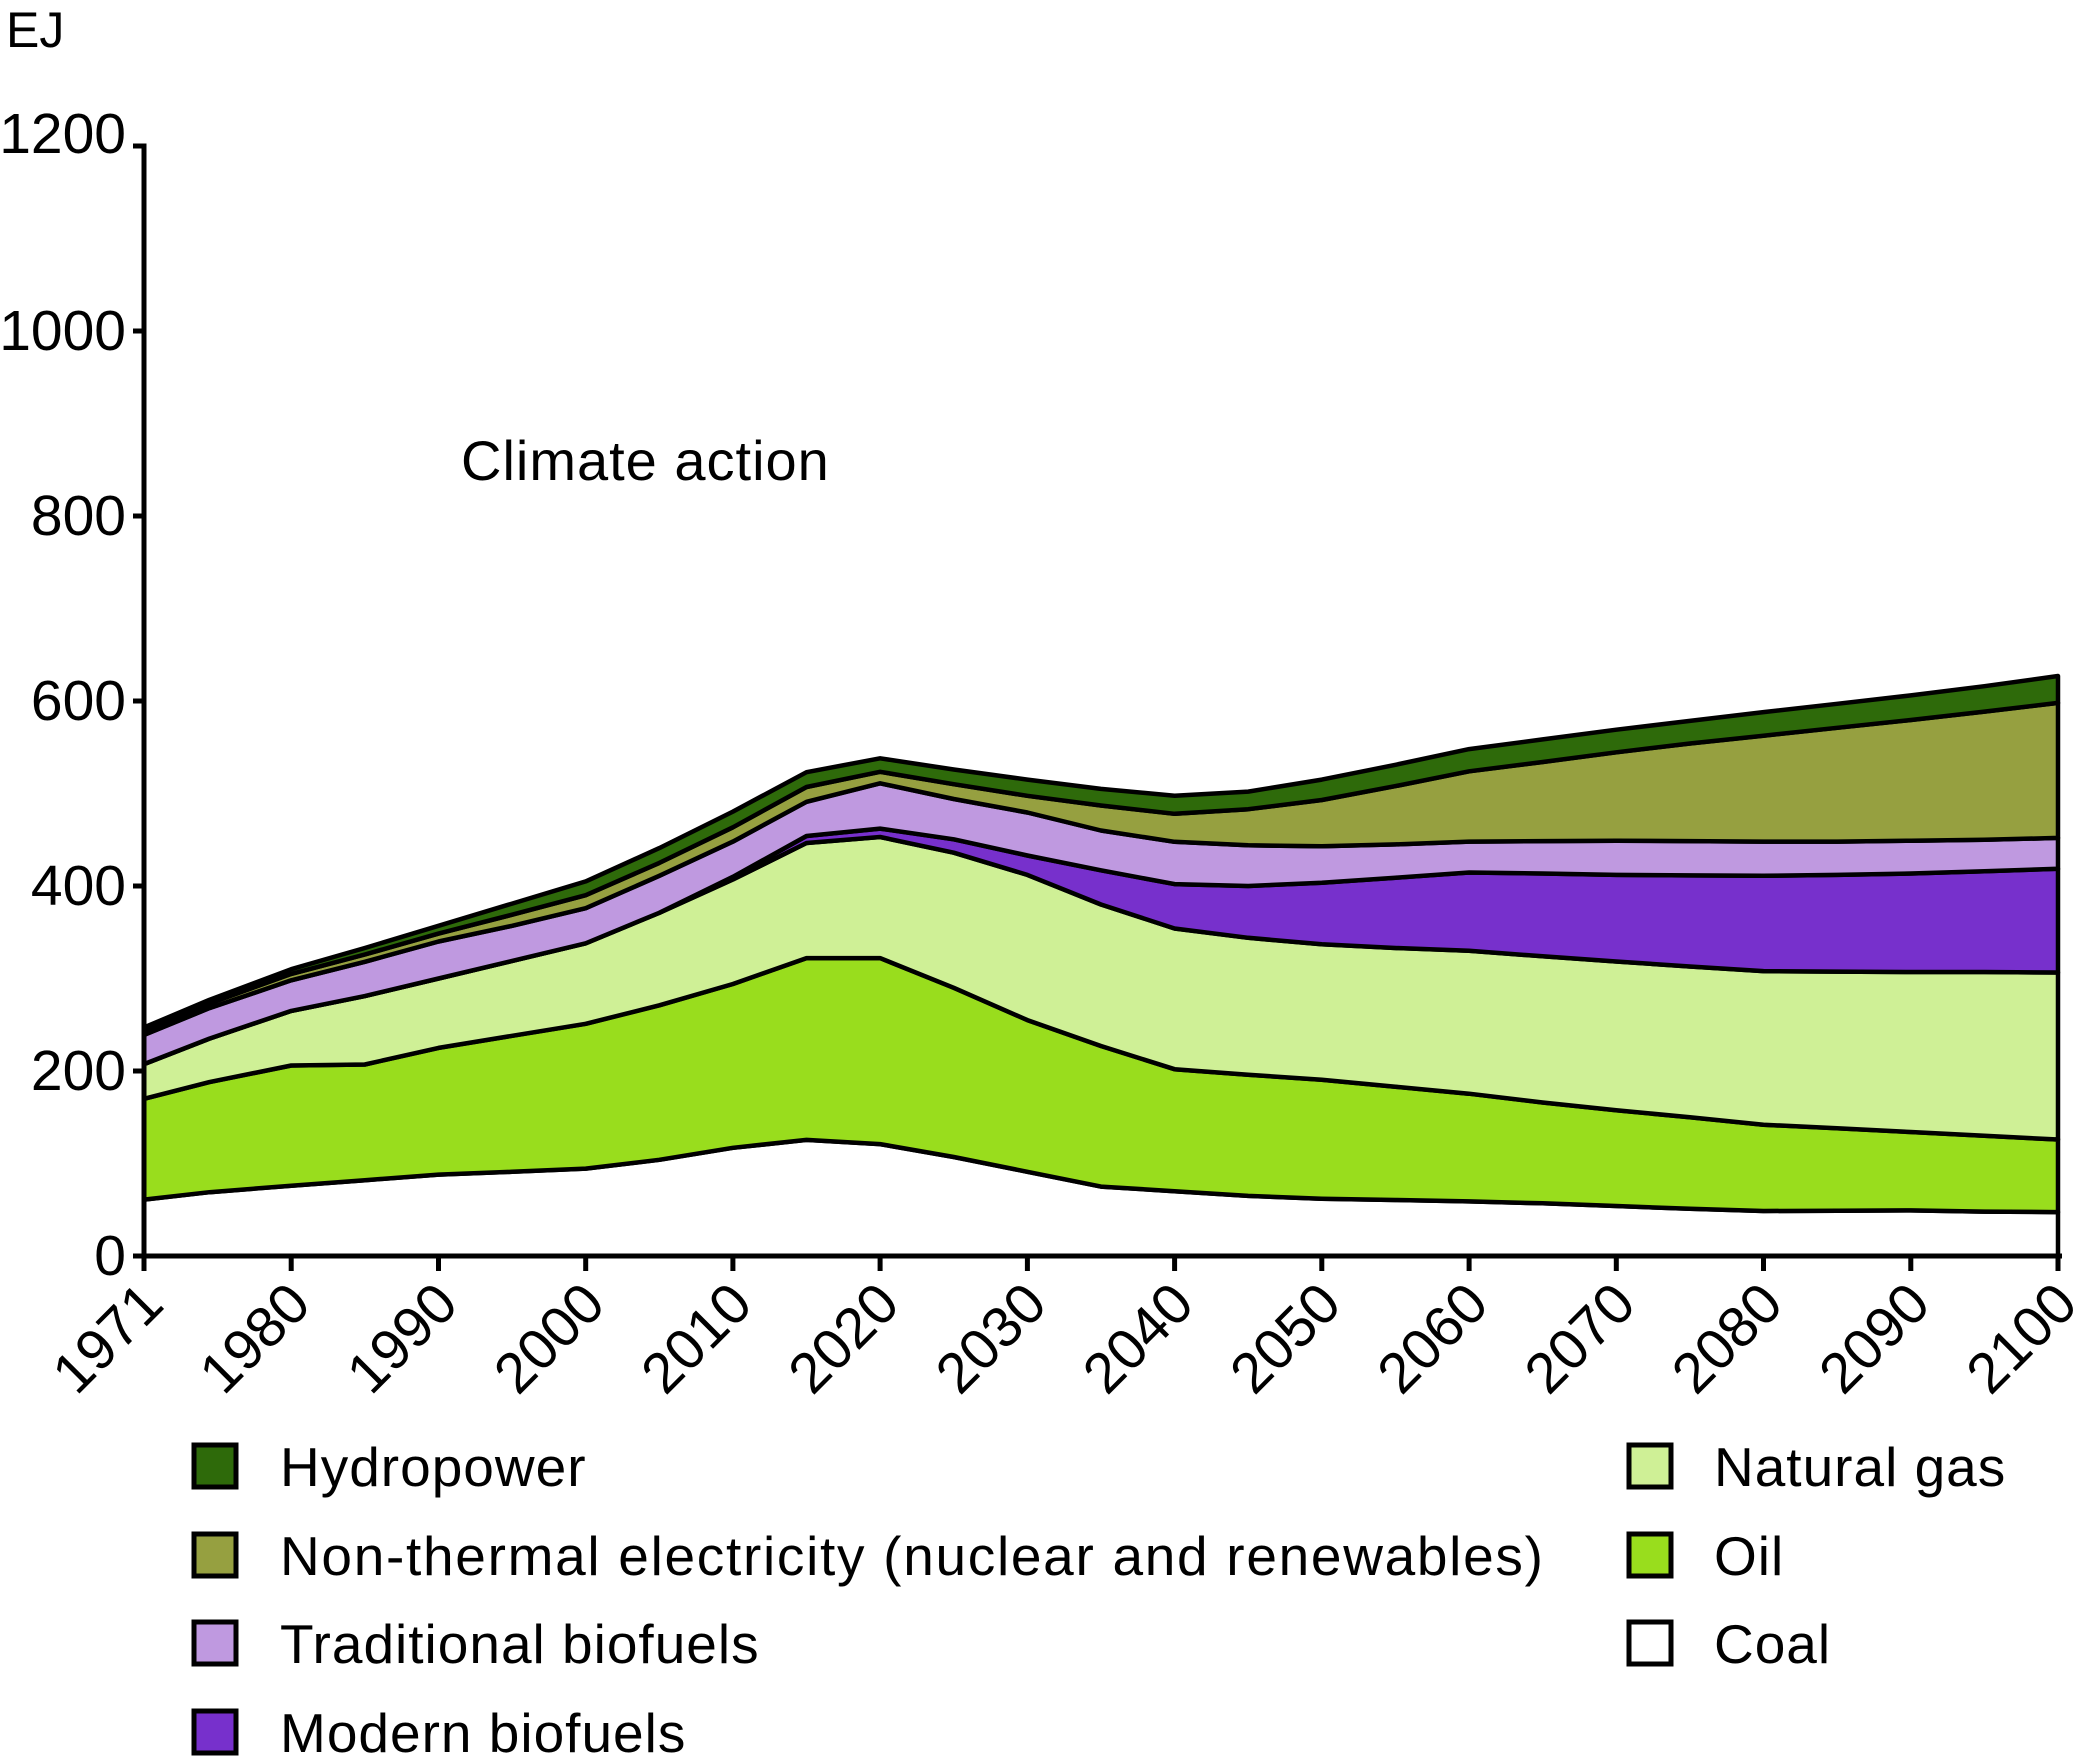  Describe the element at coordinates (63, 134) in the screenshot. I see `svg-text: 1200` at that location.